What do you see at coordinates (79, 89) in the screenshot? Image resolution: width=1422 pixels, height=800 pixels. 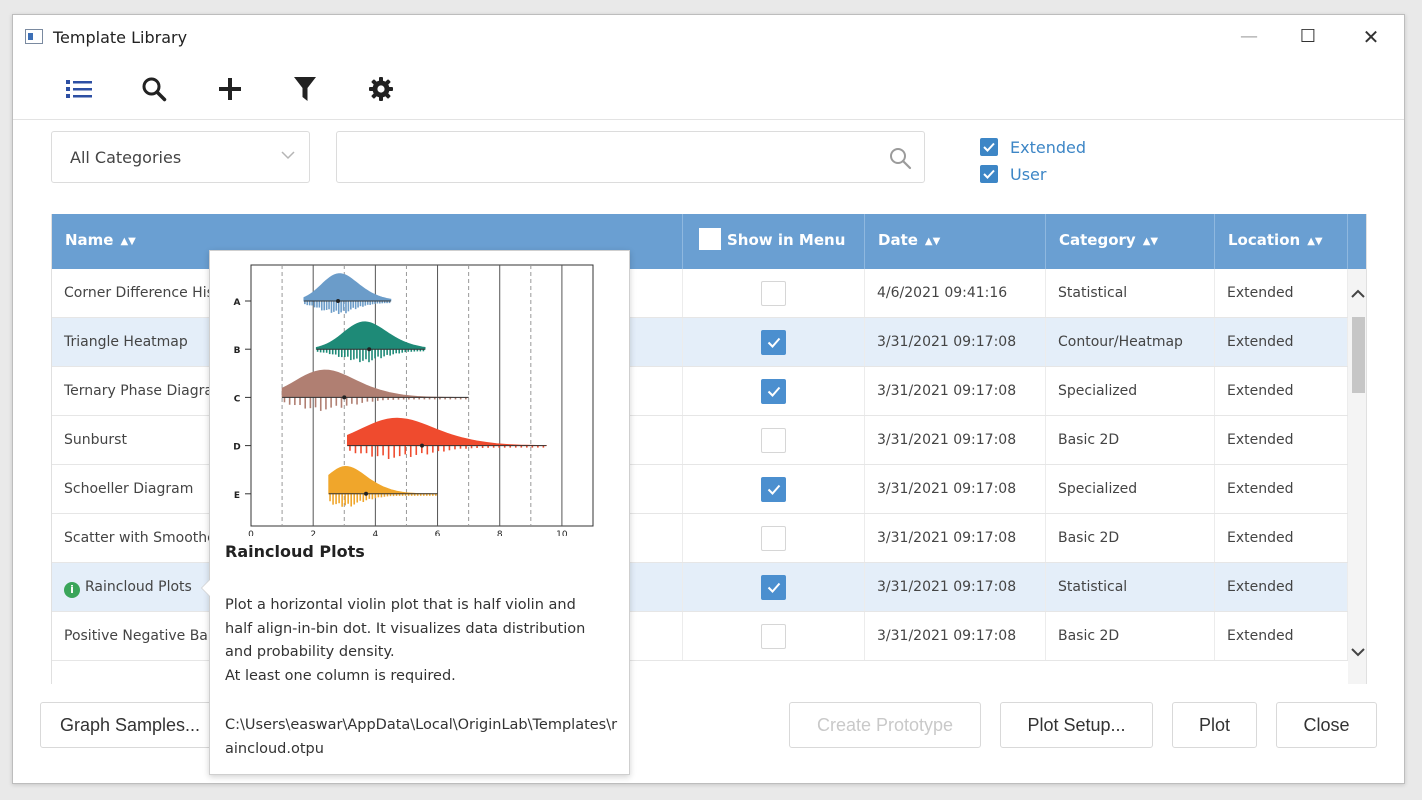 I see `list-view-button` at bounding box center [79, 89].